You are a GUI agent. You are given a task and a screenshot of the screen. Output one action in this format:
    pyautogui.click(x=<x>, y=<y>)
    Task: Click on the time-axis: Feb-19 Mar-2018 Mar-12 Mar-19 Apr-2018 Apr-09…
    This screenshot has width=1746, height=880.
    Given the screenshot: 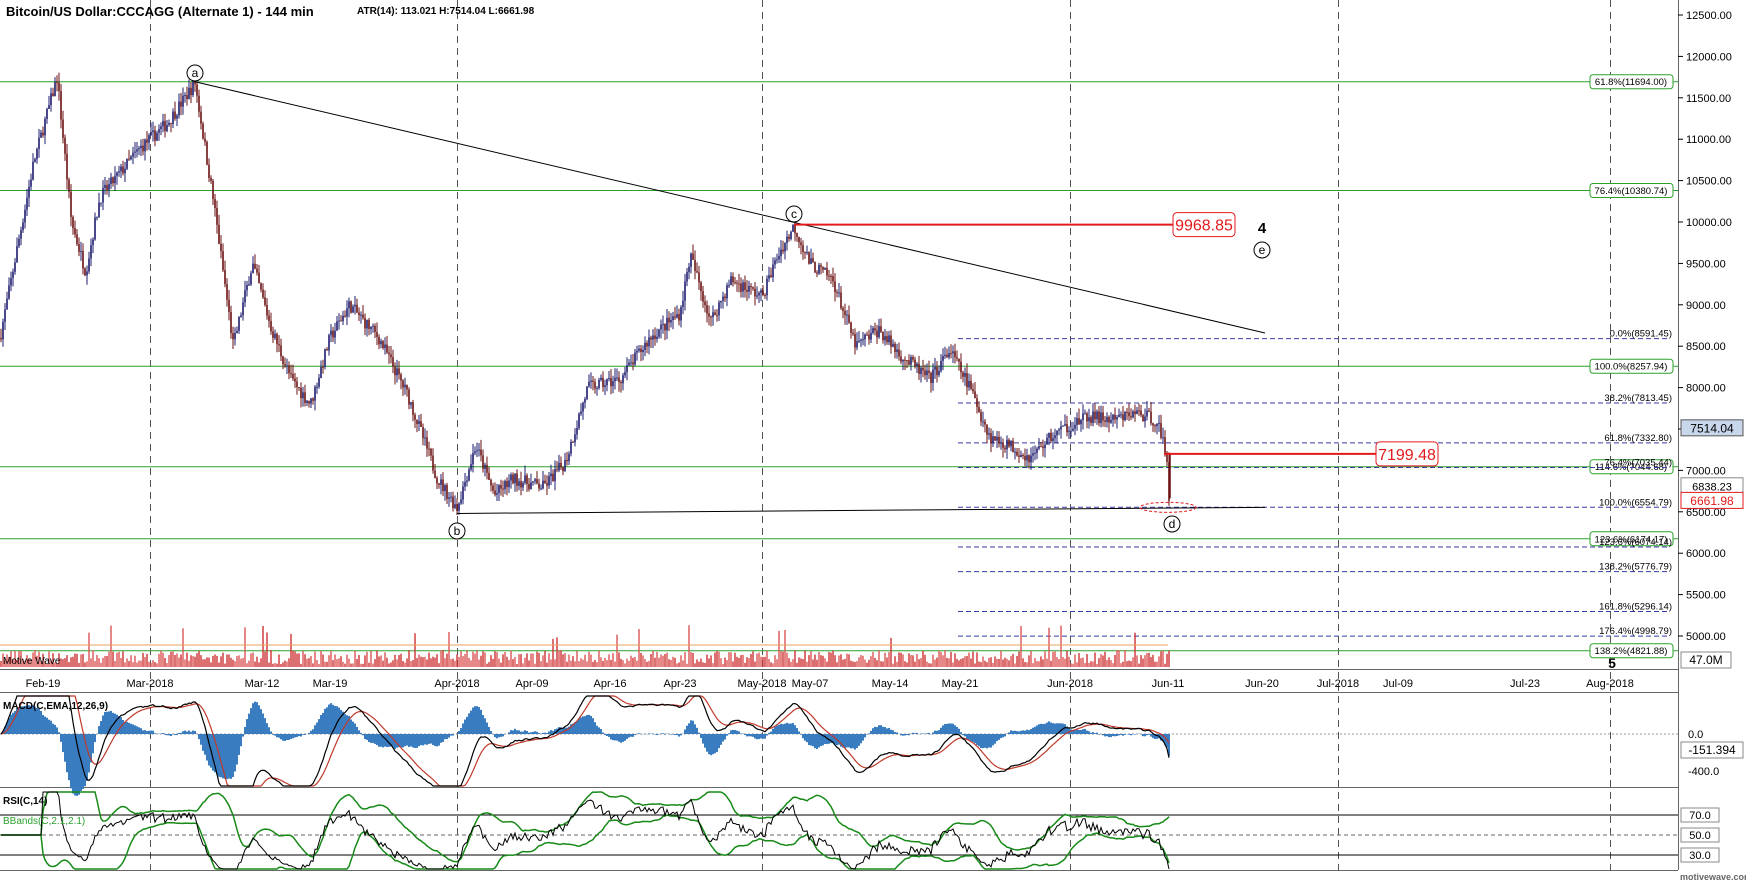 What is the action you would take?
    pyautogui.click(x=830, y=684)
    